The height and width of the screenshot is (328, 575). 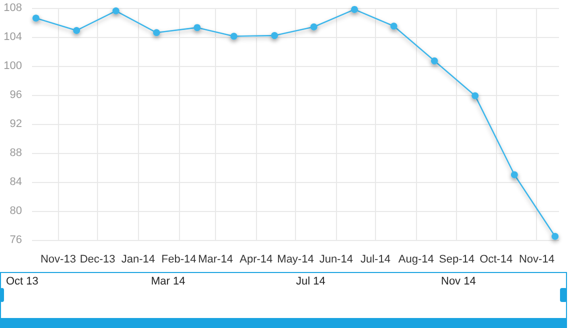 What do you see at coordinates (138, 260) in the screenshot?
I see `x-tick-label: Jan-14` at bounding box center [138, 260].